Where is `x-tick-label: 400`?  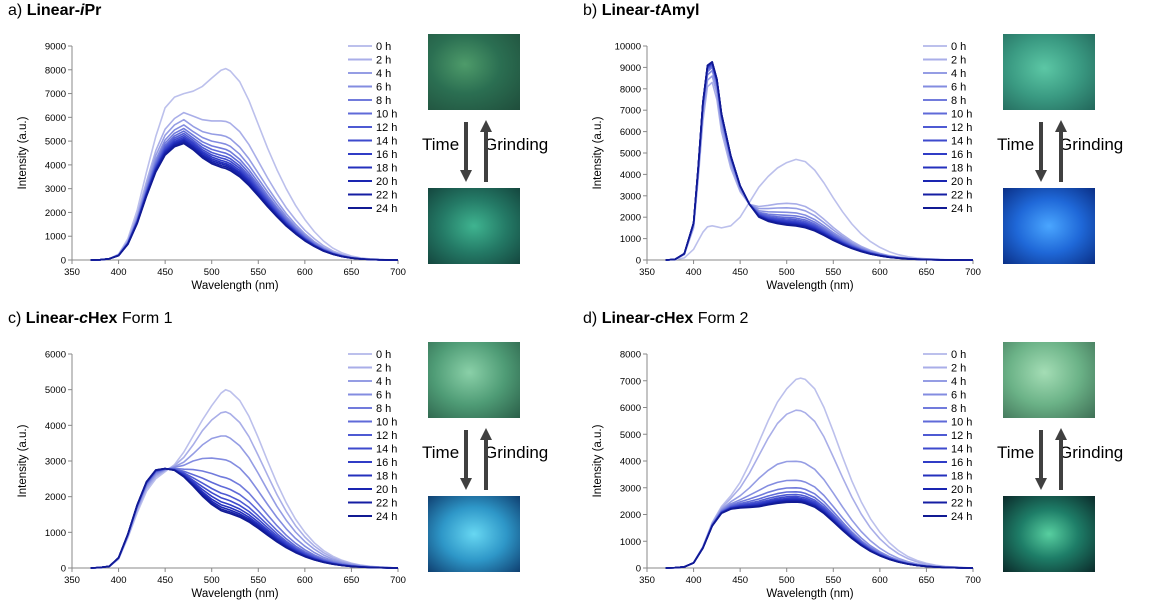 x-tick-label: 400 is located at coordinates (694, 272).